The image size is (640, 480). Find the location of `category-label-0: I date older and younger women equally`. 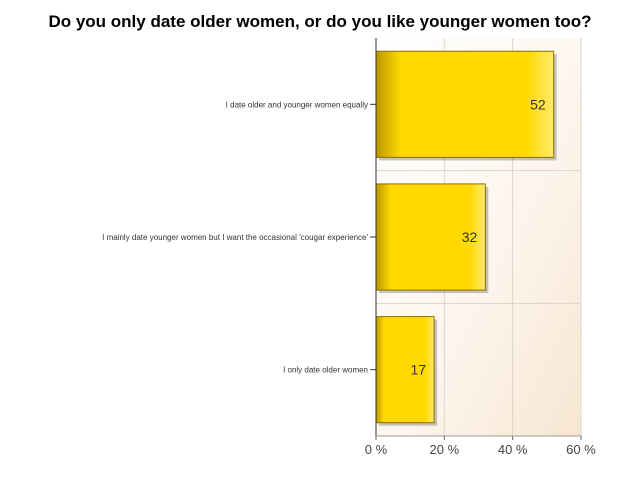

category-label-0: I date older and younger women equally is located at coordinates (297, 104).